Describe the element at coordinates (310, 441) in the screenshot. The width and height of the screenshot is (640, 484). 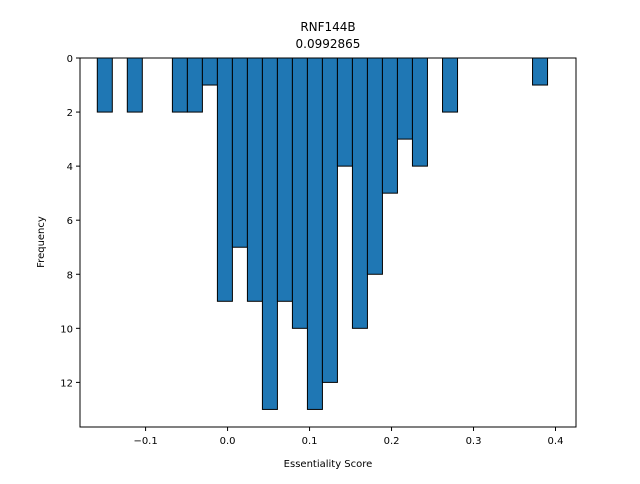
I see `x-tick-label: 0.1` at that location.